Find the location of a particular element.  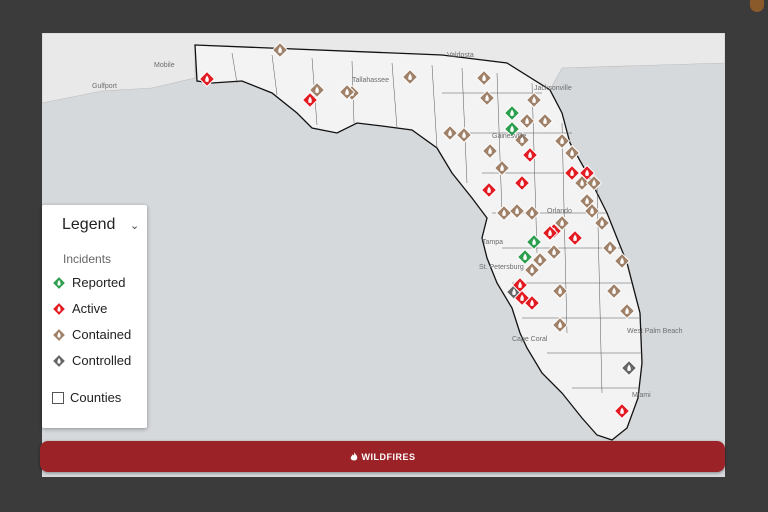

map-label: Mobile is located at coordinates (164, 65).